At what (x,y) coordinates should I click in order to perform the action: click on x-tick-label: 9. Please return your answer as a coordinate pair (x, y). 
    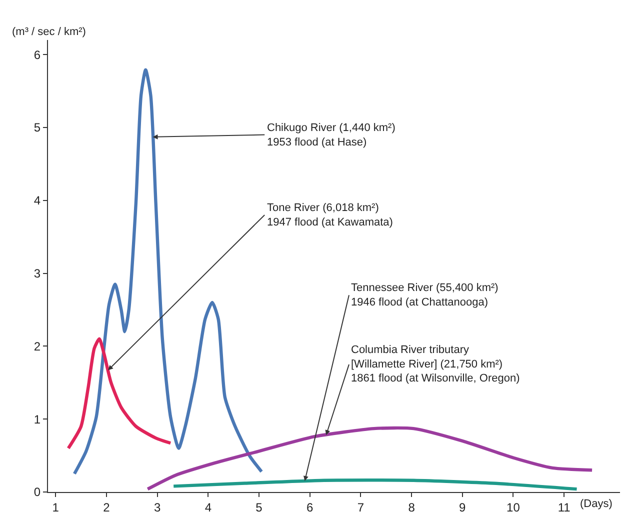
    Looking at the image, I should click on (462, 507).